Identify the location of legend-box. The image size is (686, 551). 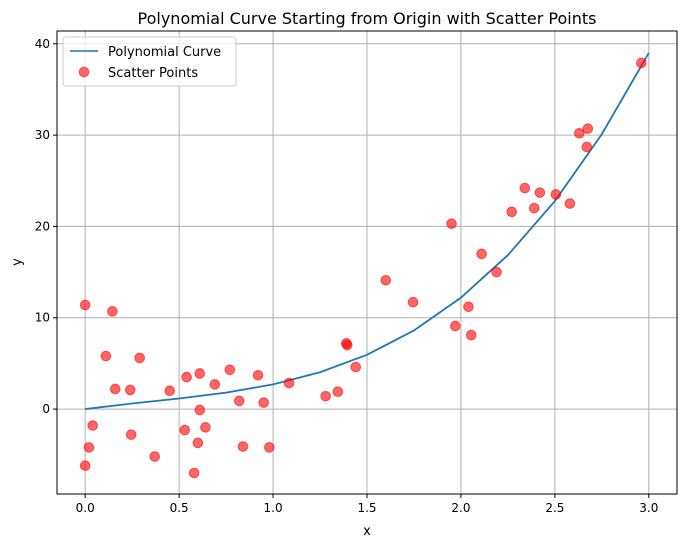
(149, 61).